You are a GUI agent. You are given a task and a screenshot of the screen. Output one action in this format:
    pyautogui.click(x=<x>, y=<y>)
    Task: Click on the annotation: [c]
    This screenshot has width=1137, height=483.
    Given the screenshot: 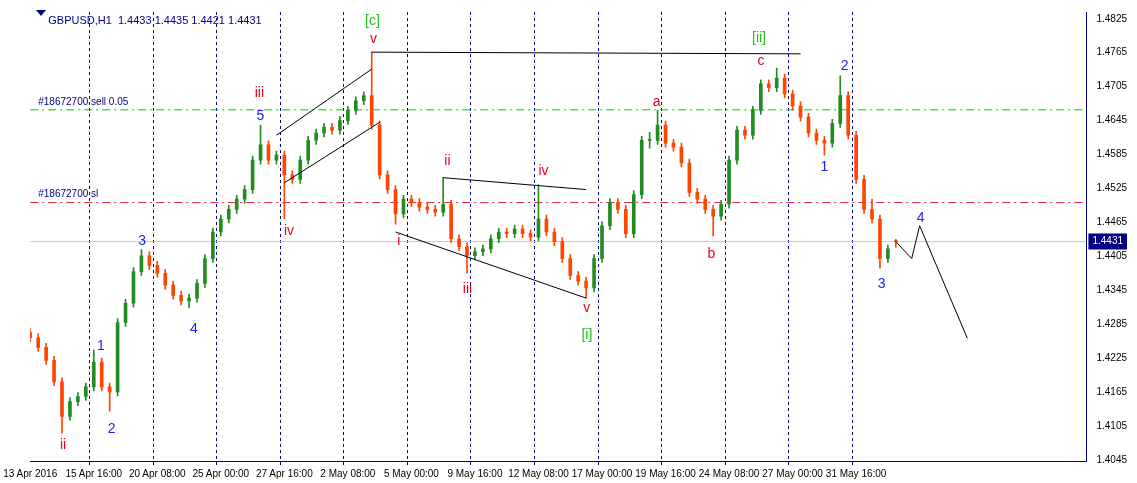 What is the action you would take?
    pyautogui.click(x=372, y=19)
    